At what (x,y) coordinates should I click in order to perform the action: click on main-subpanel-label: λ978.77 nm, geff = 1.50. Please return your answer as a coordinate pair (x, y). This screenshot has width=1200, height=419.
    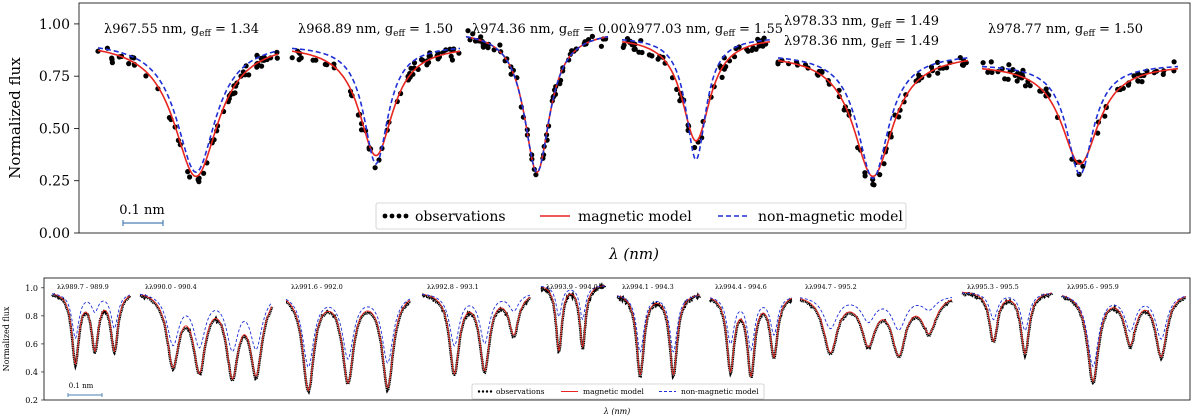
    Looking at the image, I should click on (1065, 30).